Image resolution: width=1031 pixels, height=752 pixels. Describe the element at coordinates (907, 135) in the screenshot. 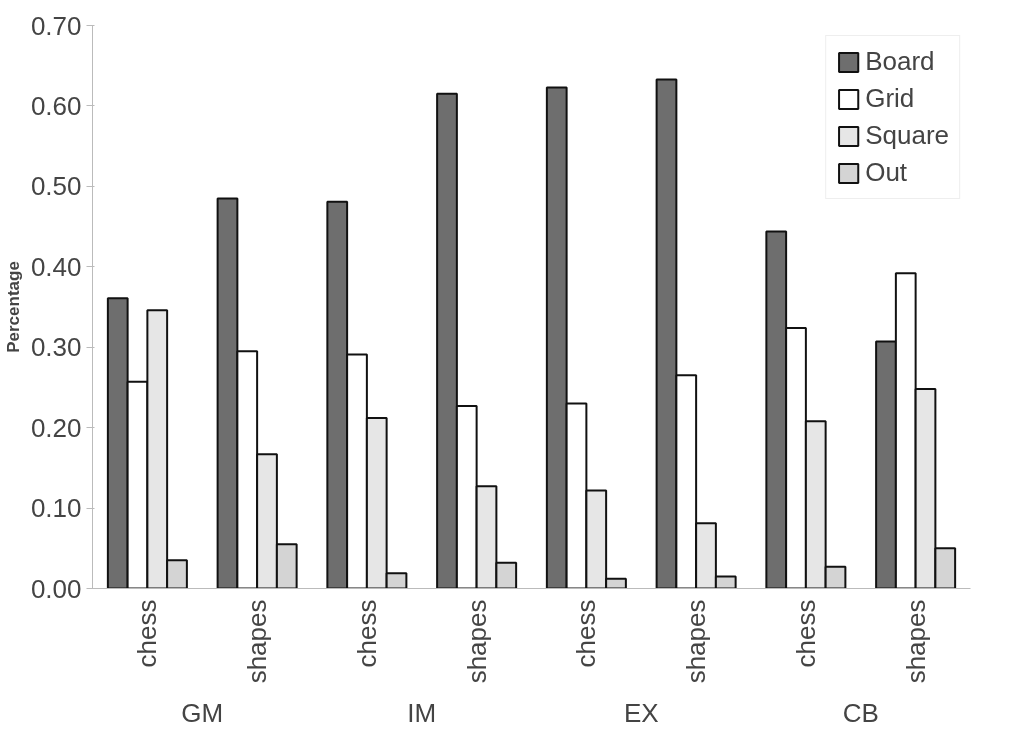

I see `legend-label: Square` at that location.